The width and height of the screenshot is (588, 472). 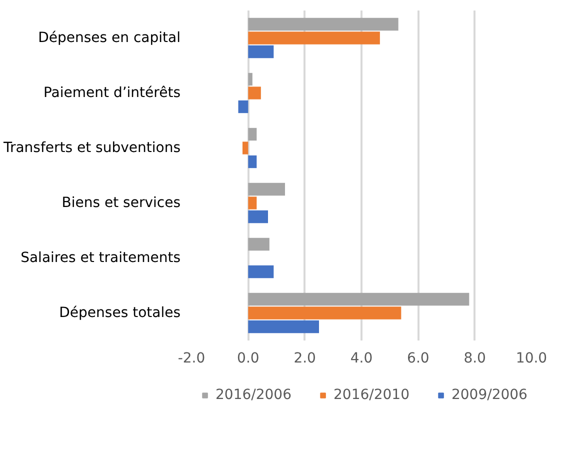 I want to click on y-tick-label: Transferts et subventions, so click(x=91, y=148).